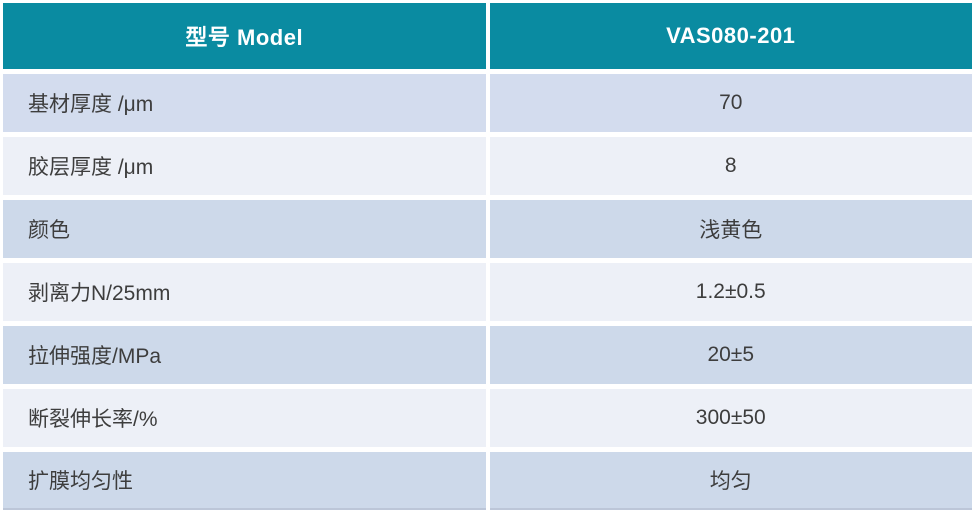 This screenshot has height=520, width=976. I want to click on table-row-color-label: 颜色, so click(244, 229).